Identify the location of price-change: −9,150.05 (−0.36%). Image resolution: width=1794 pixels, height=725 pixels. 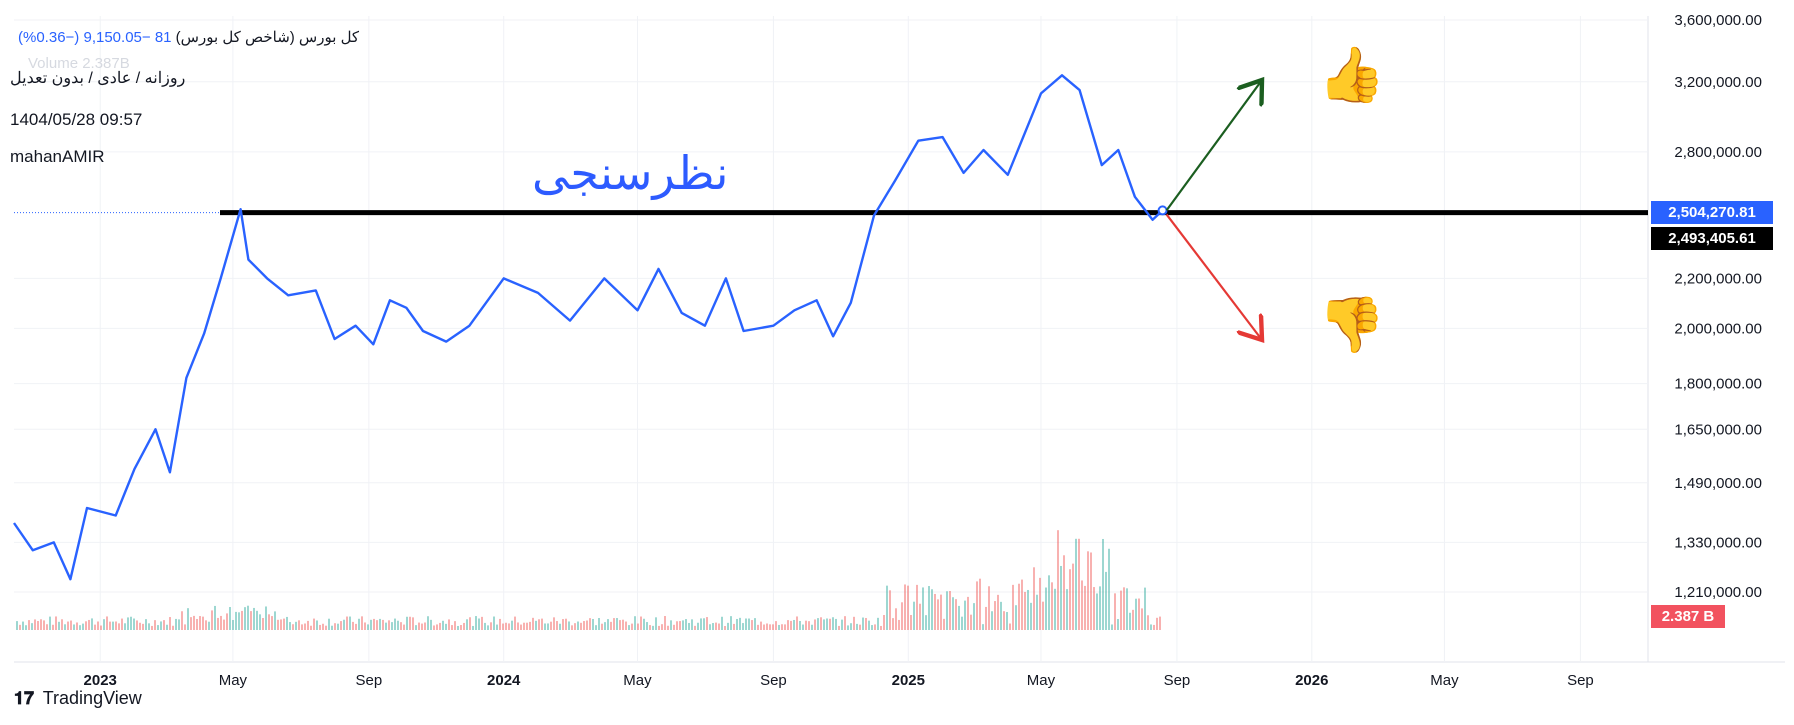
(84, 37).